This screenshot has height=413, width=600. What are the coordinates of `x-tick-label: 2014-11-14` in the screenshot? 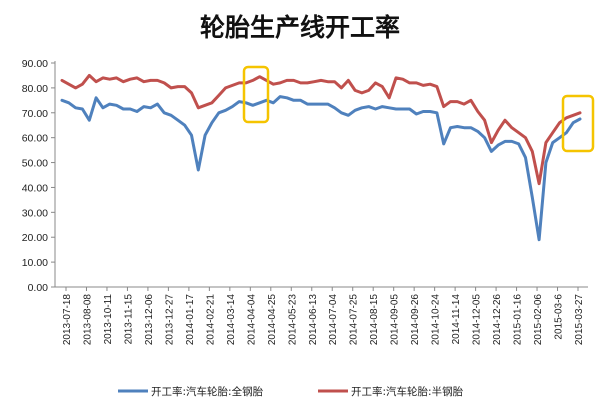 It's located at (456, 319).